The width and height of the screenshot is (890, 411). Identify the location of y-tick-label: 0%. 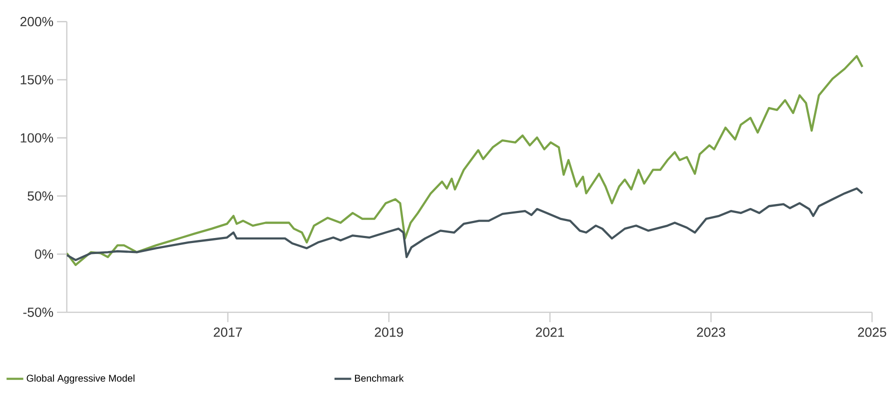
(44, 254).